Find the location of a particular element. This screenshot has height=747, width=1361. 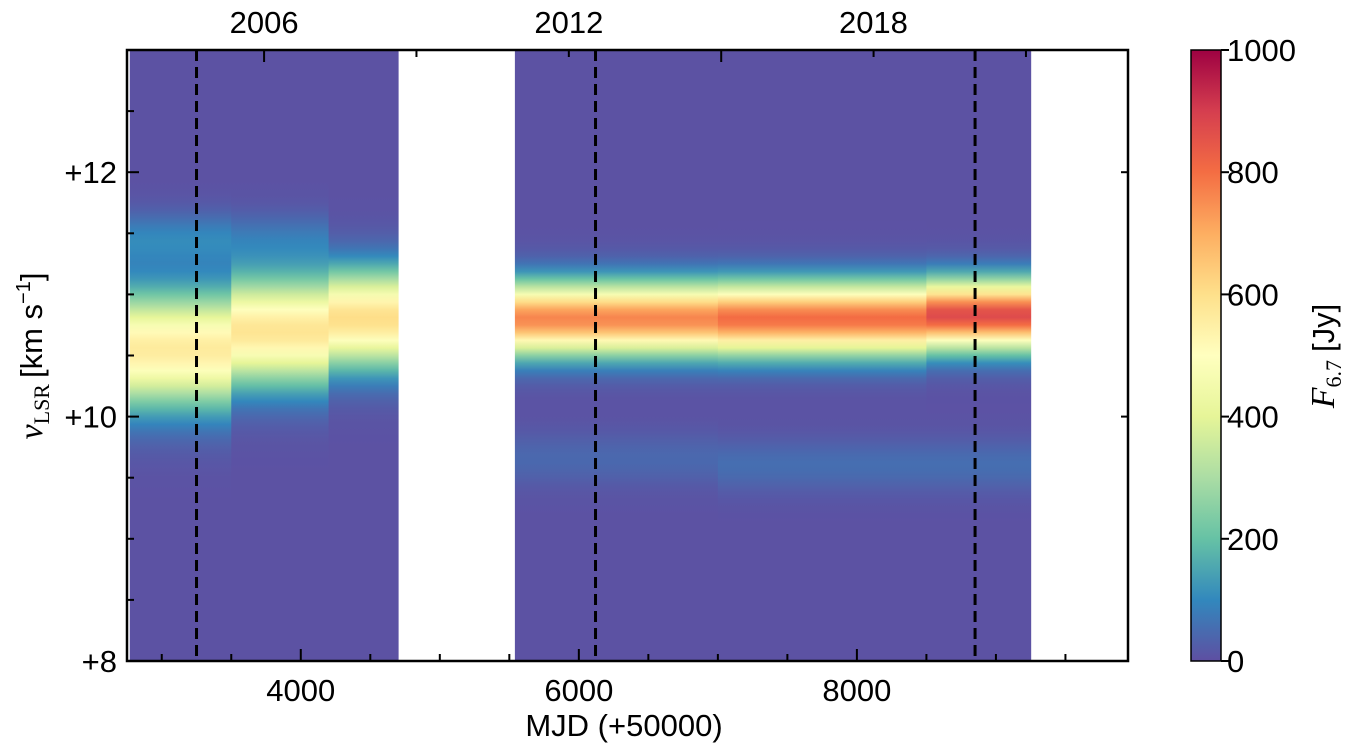

svg-text: vLSR[km s−1] is located at coordinates (33, 356).